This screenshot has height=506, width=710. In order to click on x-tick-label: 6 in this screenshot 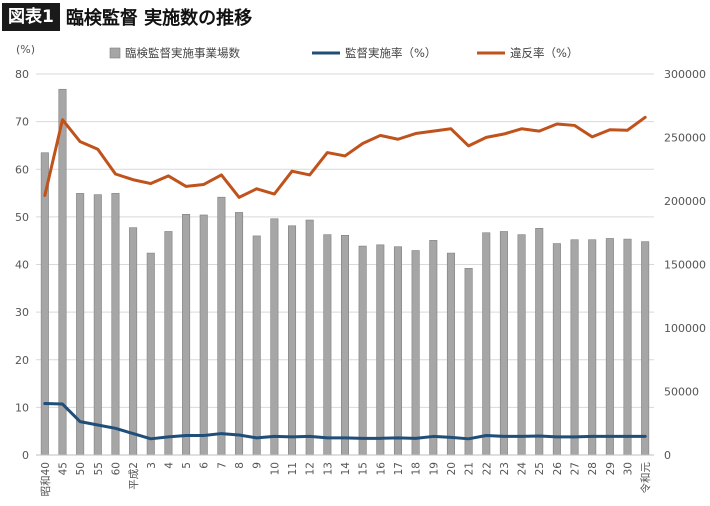, I will do `click(205, 465)`.